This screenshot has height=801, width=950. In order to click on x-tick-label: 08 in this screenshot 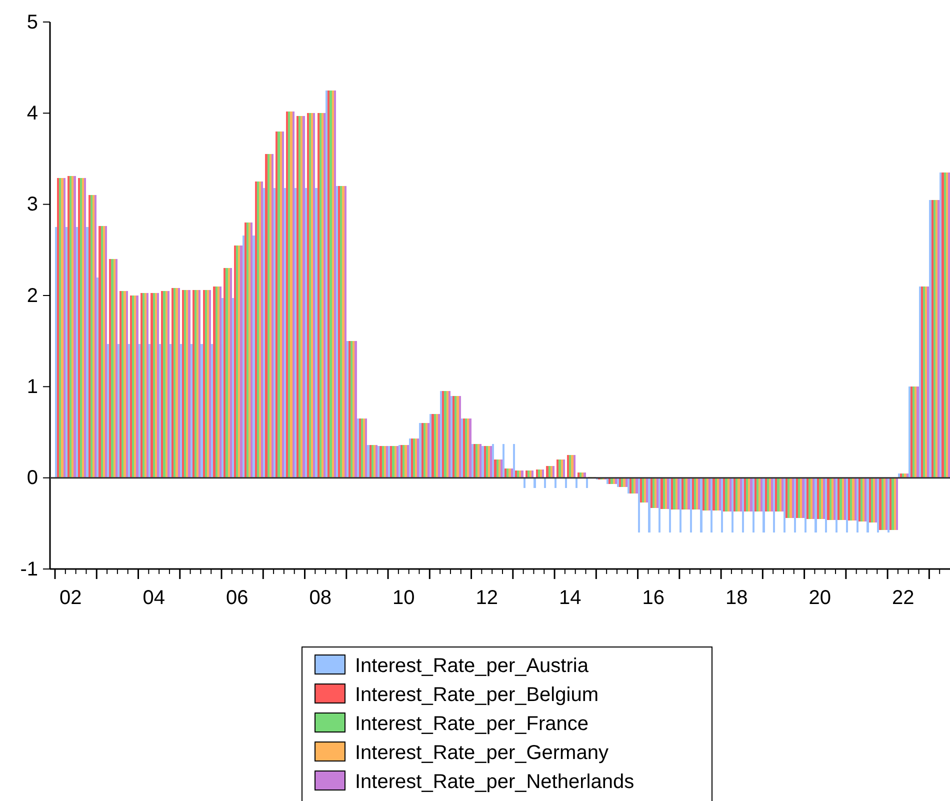, I will do `click(320, 598)`.